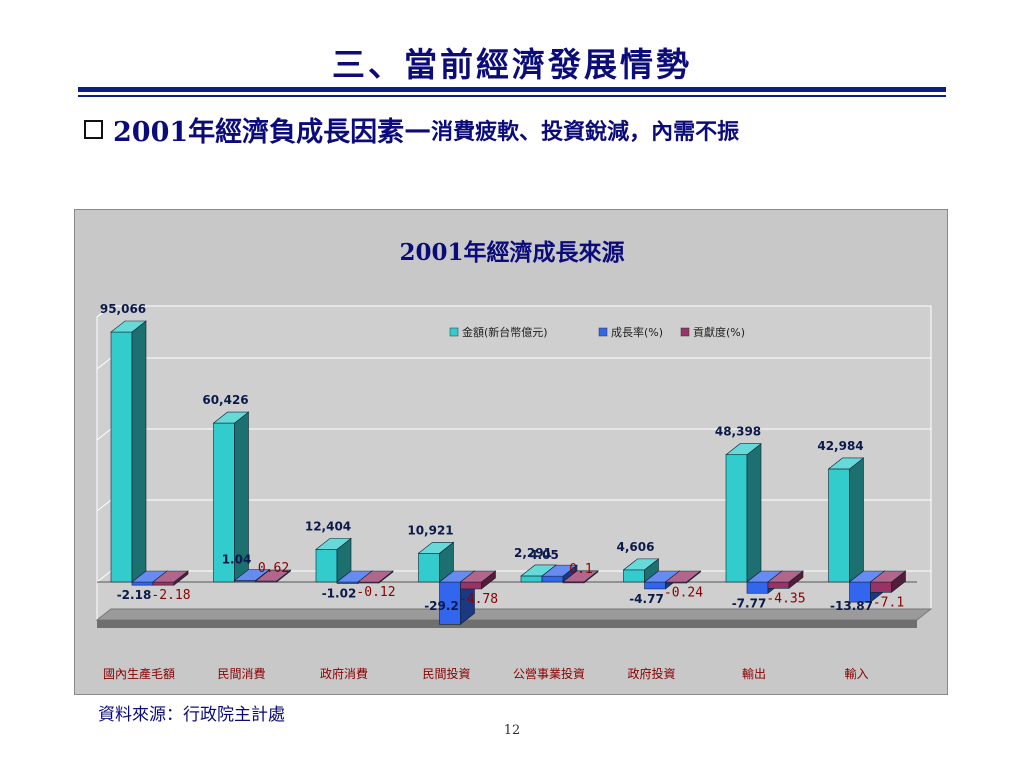 The image size is (1024, 768). What do you see at coordinates (237, 559) in the screenshot?
I see `growth-data-label: 1.04` at bounding box center [237, 559].